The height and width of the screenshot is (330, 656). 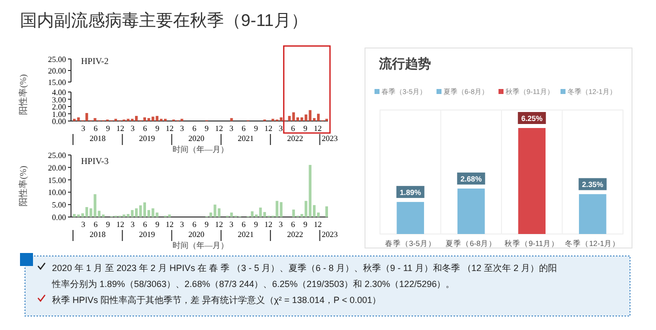 I want to click on y-tick-label: 3.00, so click(x=59, y=99).